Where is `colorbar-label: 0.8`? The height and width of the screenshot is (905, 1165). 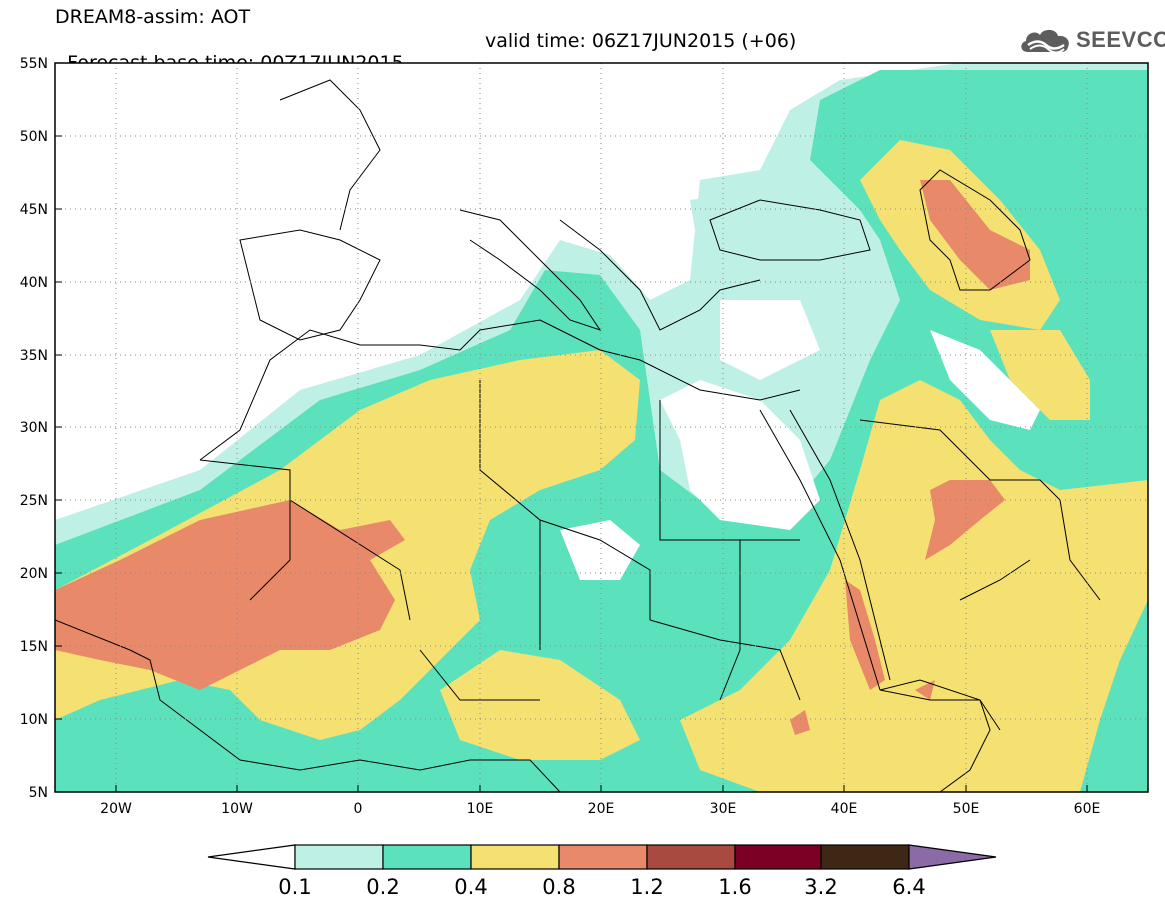
colorbar-label: 0.8 is located at coordinates (558, 887).